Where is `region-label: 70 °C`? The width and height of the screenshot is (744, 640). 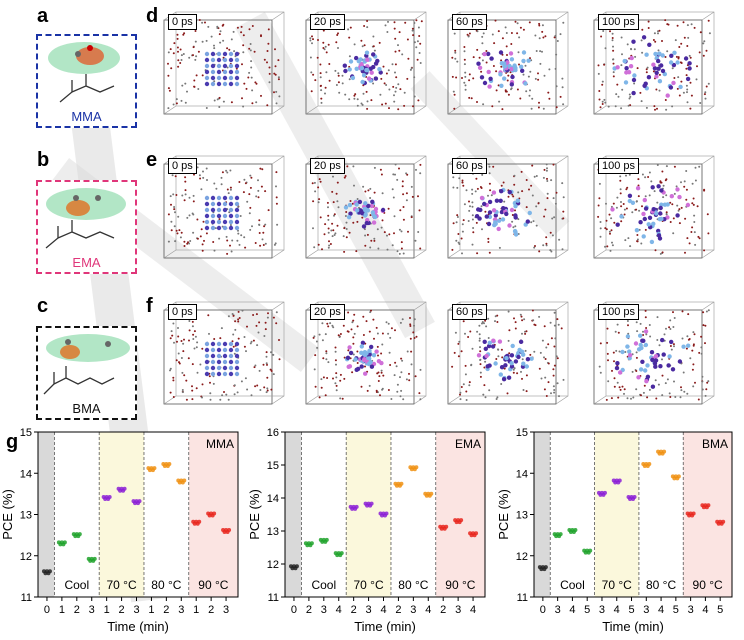
region-label: 70 °C is located at coordinates (122, 585).